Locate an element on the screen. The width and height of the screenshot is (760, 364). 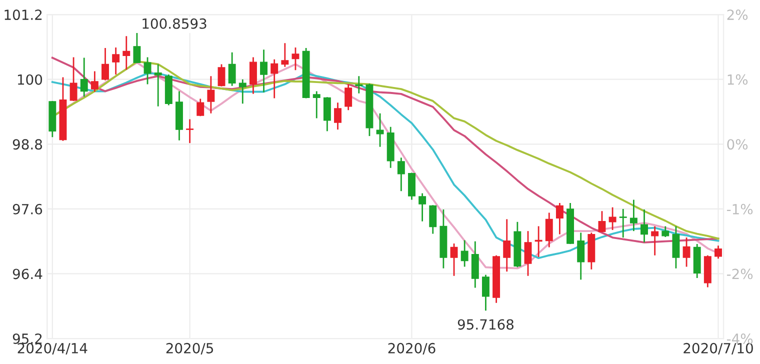
y2-tick-label: 1% is located at coordinates (738, 79).